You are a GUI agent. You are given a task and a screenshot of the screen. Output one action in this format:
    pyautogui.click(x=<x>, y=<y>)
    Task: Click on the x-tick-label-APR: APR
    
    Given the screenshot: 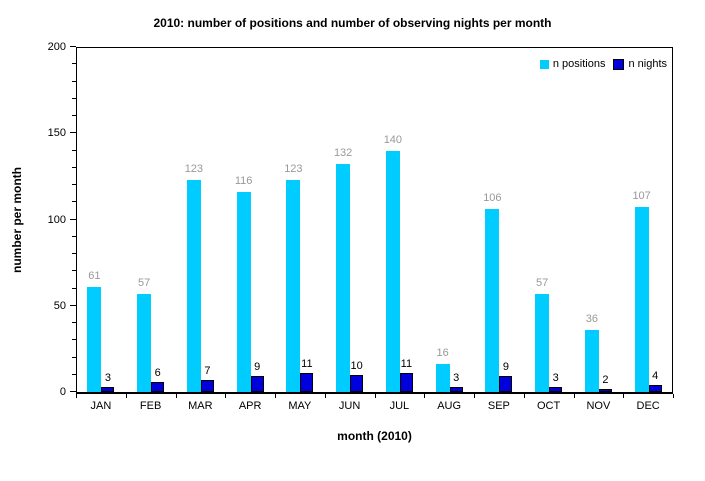 What is the action you would take?
    pyautogui.click(x=250, y=406)
    